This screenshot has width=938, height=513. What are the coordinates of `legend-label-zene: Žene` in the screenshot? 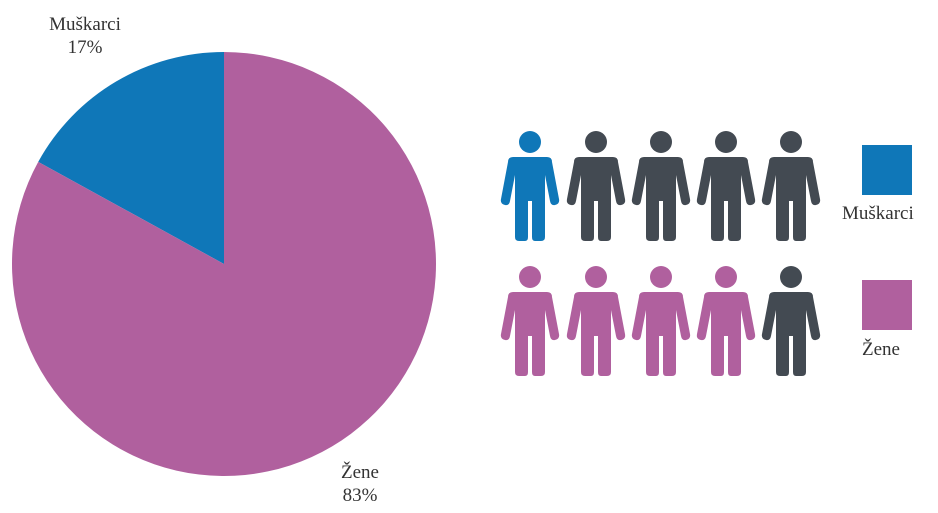 It's located at (881, 349).